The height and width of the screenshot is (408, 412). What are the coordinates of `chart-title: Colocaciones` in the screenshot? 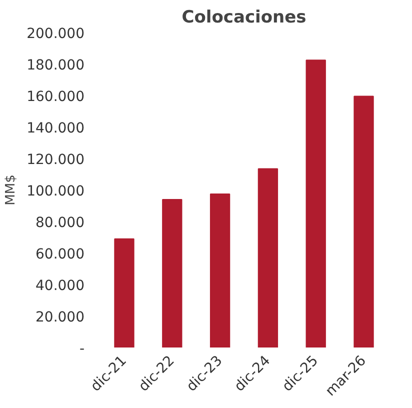 It's located at (244, 18).